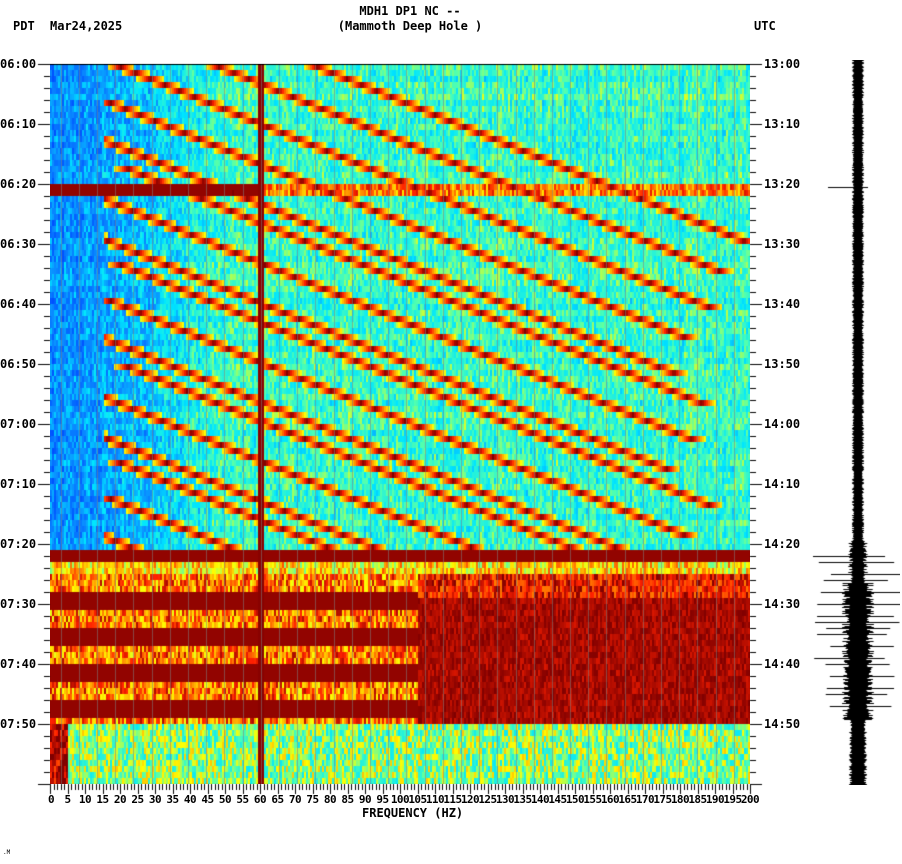 The image size is (902, 864). I want to click on y-tick-label-left: 07:20, so click(18, 544).